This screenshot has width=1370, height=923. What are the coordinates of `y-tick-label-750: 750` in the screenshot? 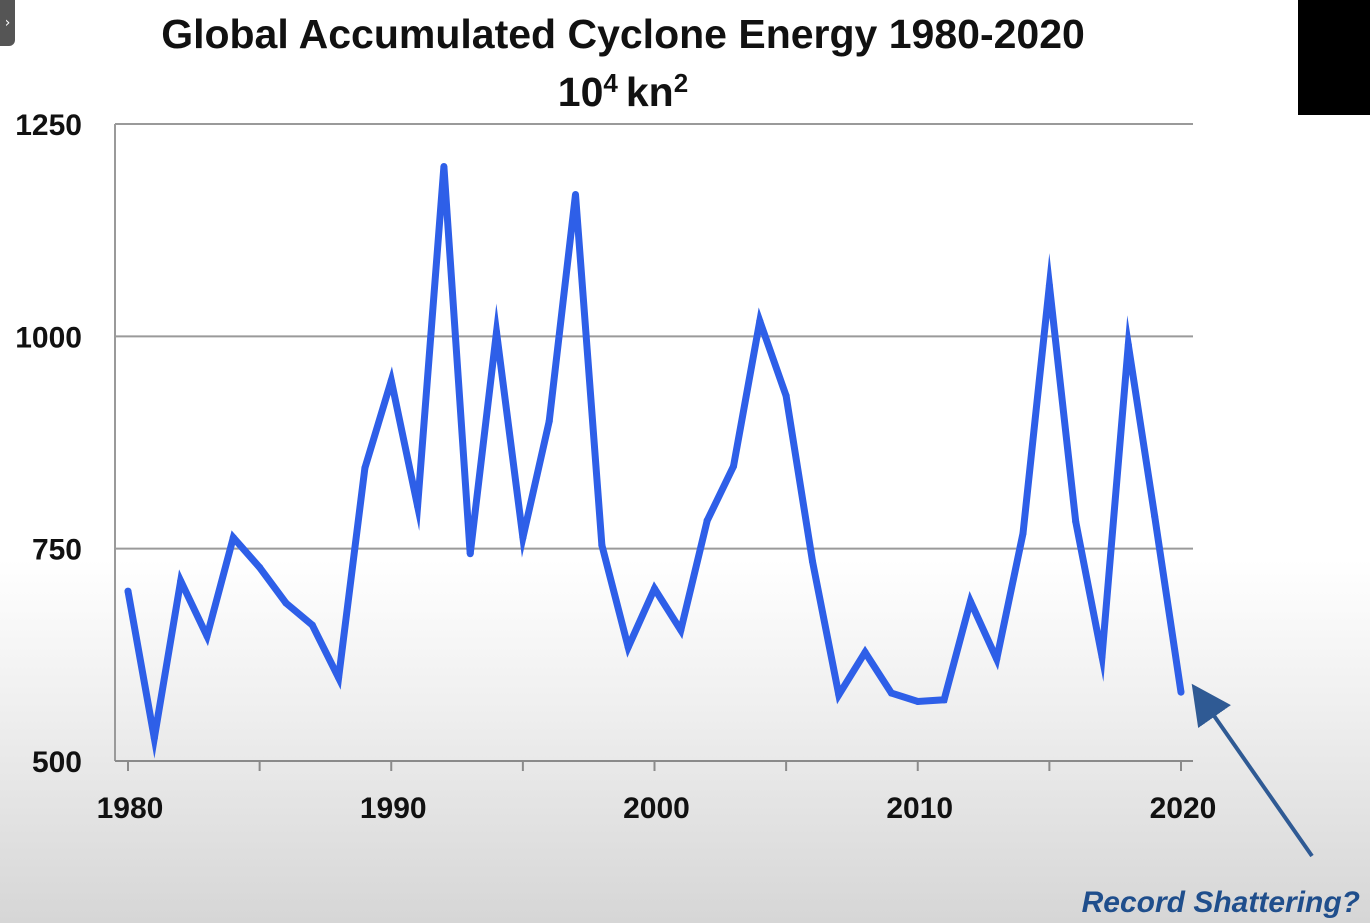 It's located at (57, 550).